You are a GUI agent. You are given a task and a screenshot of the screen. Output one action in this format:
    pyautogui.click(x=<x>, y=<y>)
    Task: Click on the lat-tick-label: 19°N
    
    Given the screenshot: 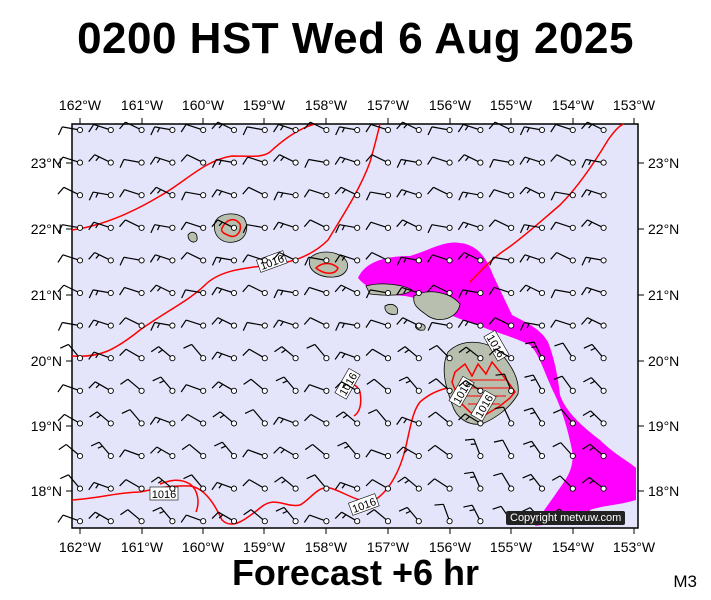 What is the action you would take?
    pyautogui.click(x=46, y=426)
    